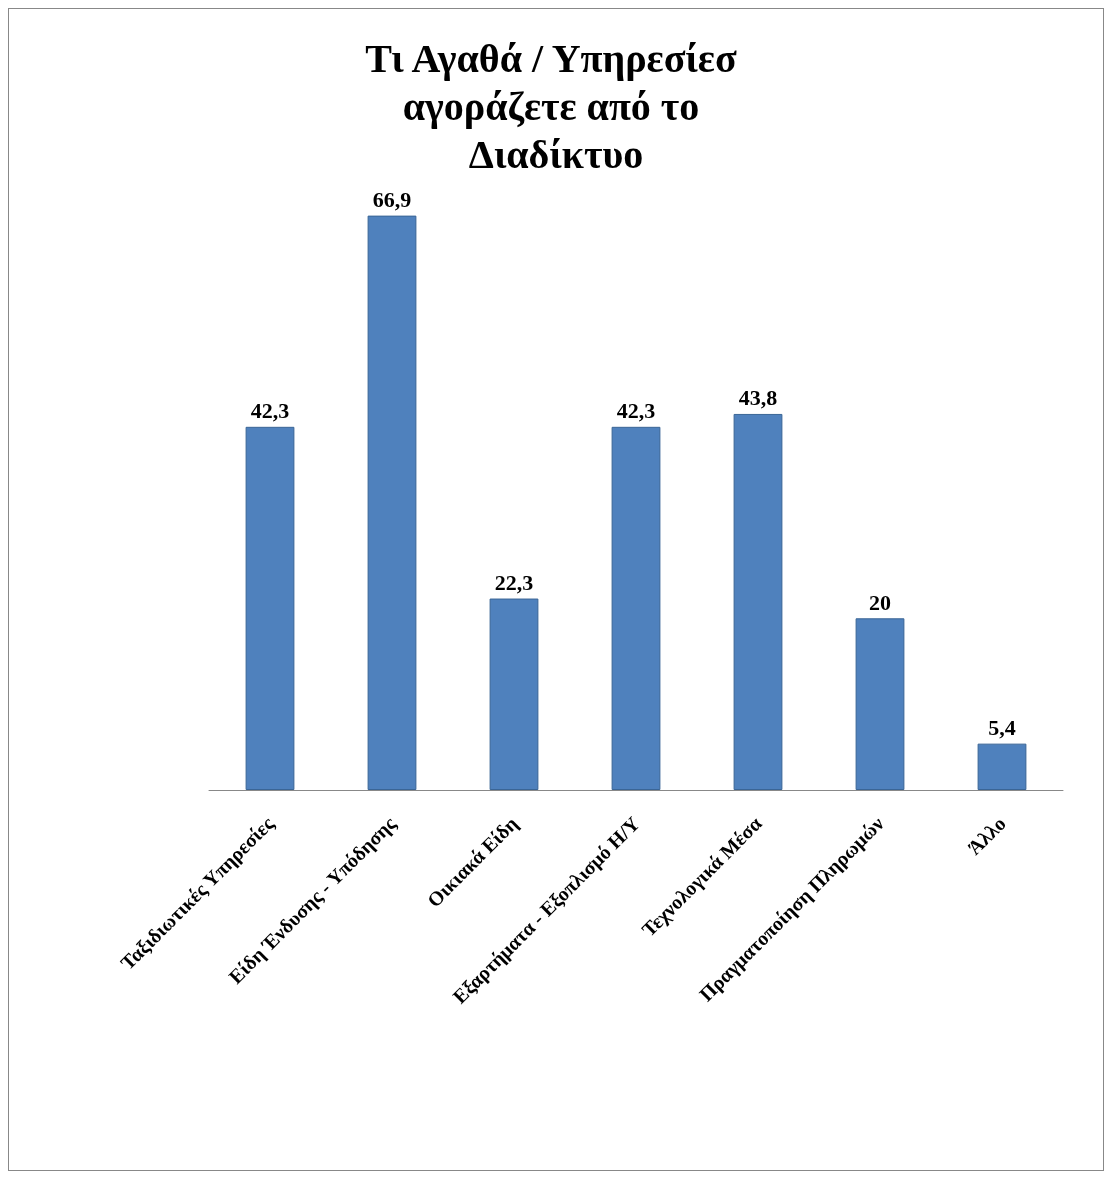 The height and width of the screenshot is (1183, 1116). What do you see at coordinates (880, 602) in the screenshot?
I see `data-label: 20` at bounding box center [880, 602].